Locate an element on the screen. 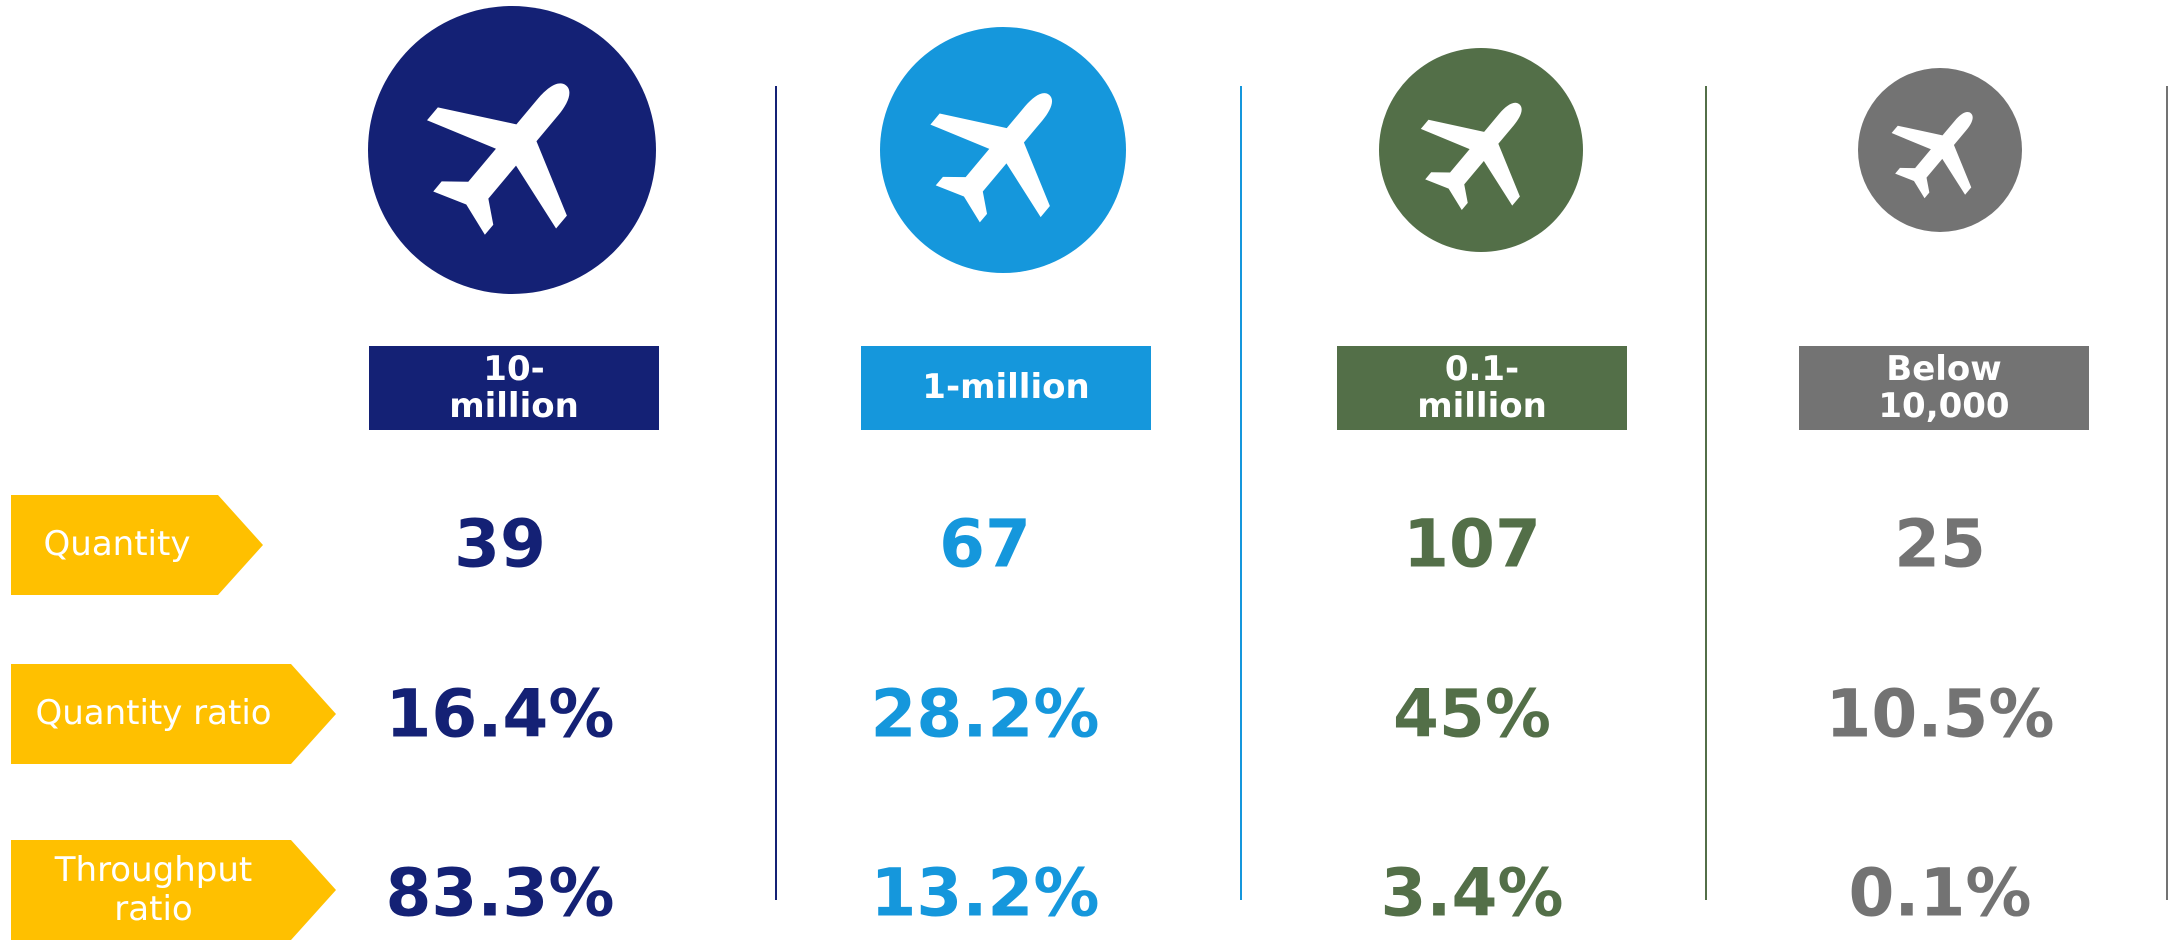  category-label: 10-million is located at coordinates (514, 388).